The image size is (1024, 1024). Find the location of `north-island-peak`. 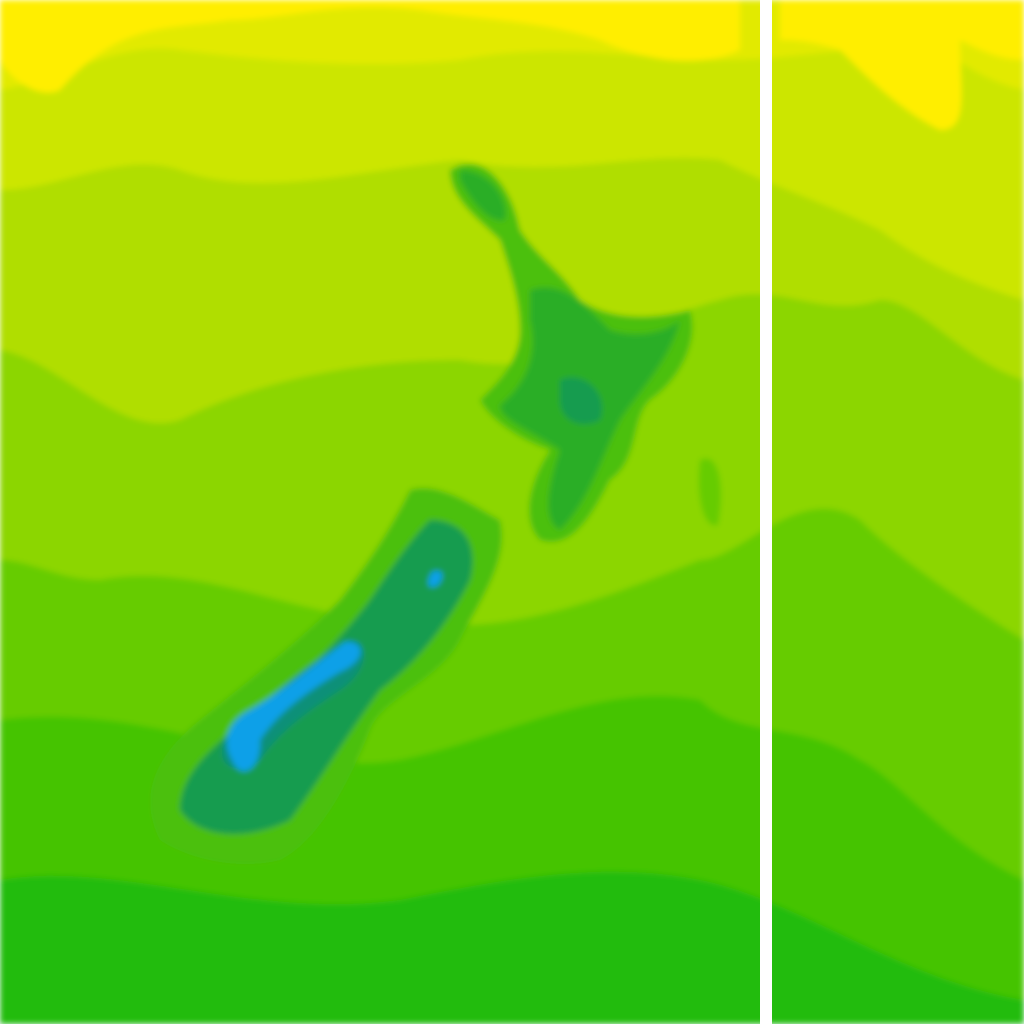

north-island-peak is located at coordinates (581, 400).